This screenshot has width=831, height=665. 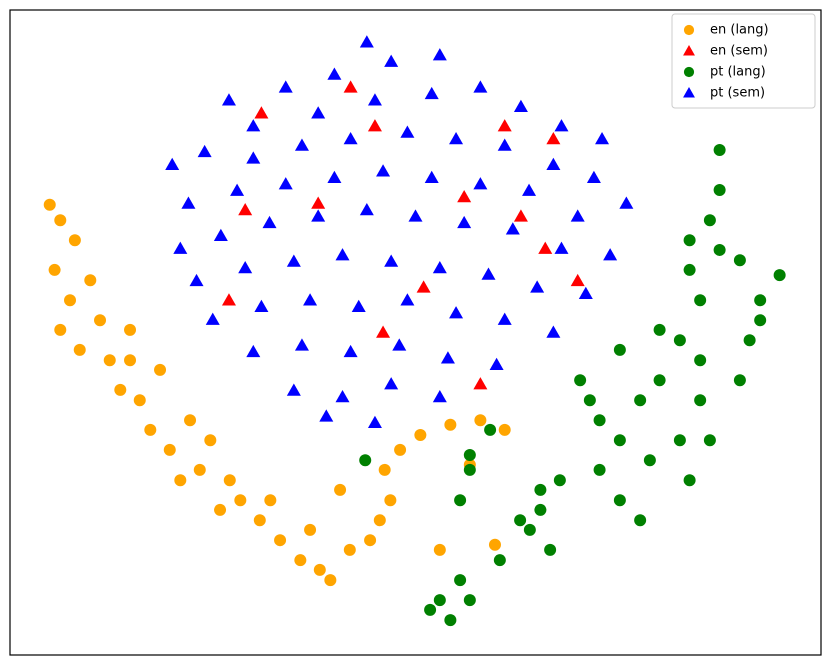 I want to click on legend-label: en (lang), so click(x=739, y=30).